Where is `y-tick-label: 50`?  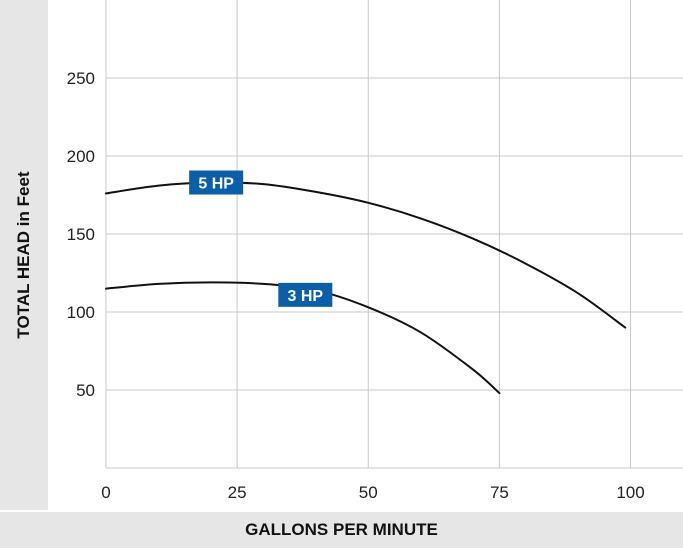 y-tick-label: 50 is located at coordinates (85, 390).